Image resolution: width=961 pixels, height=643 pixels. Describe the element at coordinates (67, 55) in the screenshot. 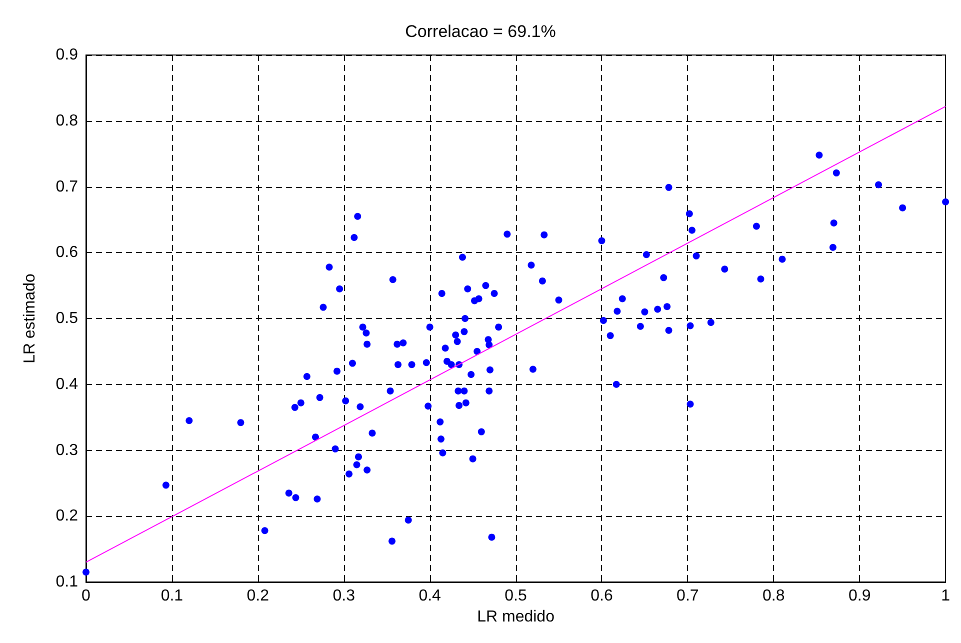

I see `y-tick-label: 0.9` at that location.